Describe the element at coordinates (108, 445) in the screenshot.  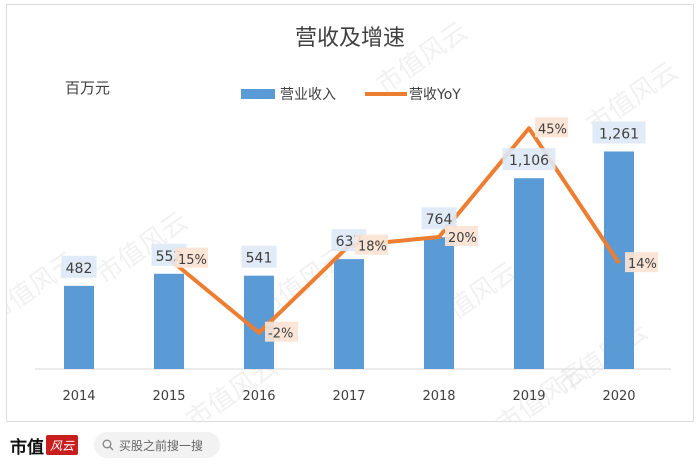
I see `search-icon` at that location.